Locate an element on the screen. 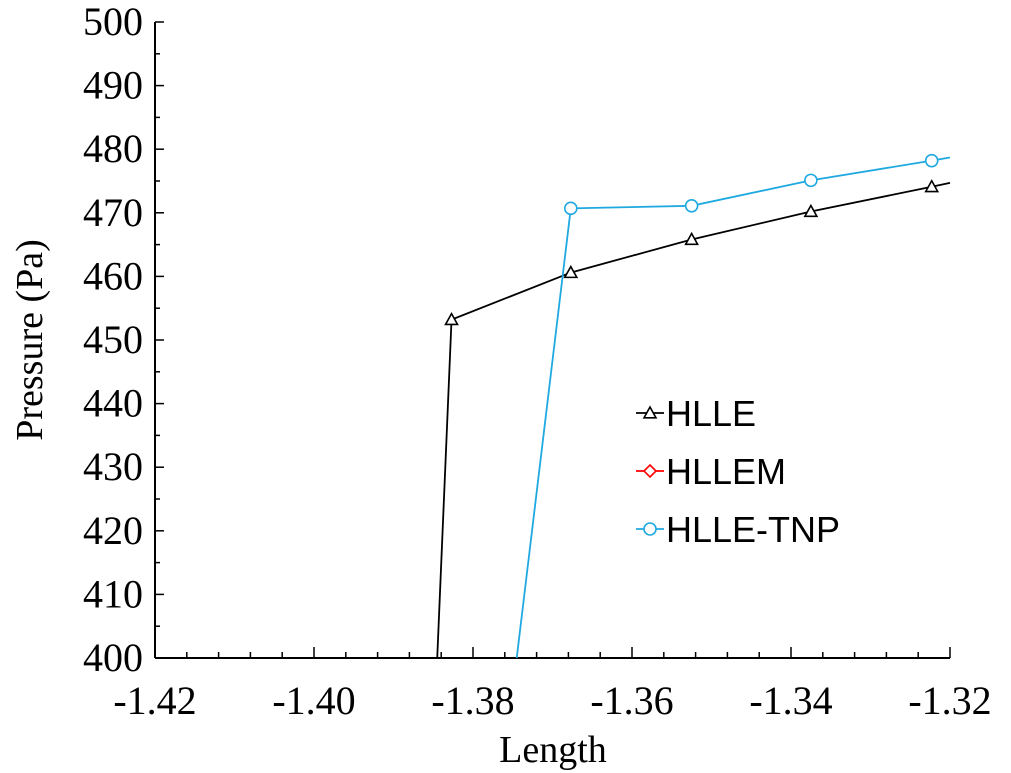 This screenshot has width=1011, height=773. x-tick-label: -1.40 is located at coordinates (313, 700).